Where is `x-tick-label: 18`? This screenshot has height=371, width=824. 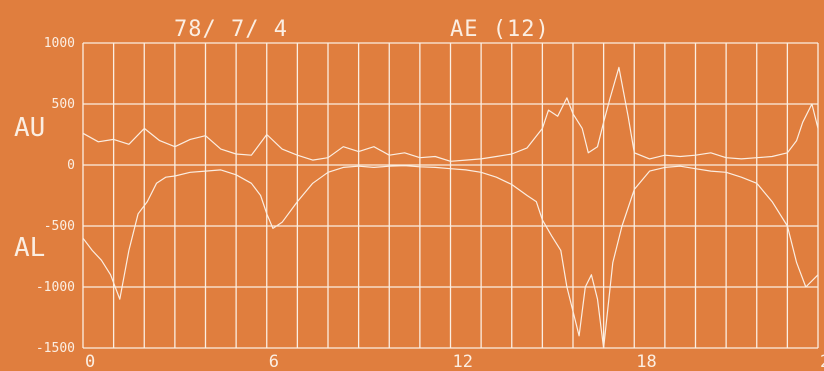 x-tick-label: 18 is located at coordinates (646, 361).